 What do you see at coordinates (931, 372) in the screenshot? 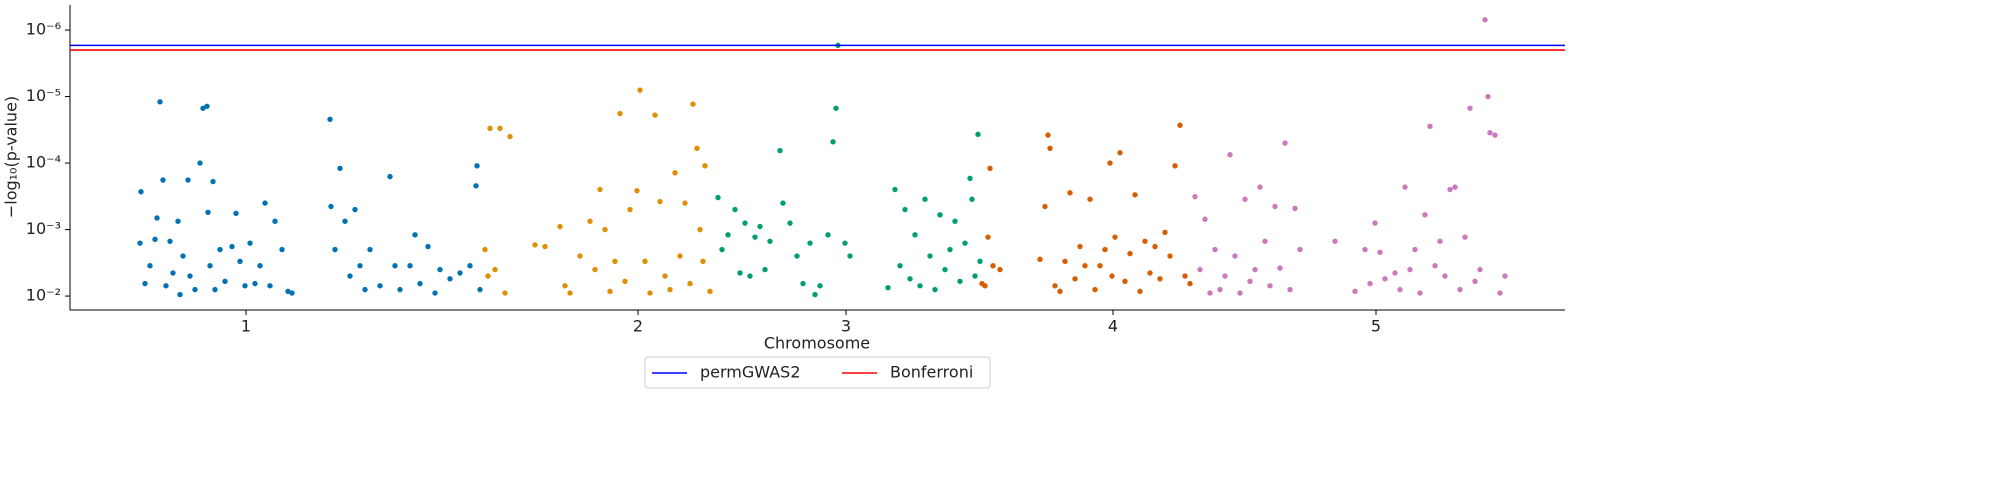
I see `legend-label: Bonferroni` at bounding box center [931, 372].